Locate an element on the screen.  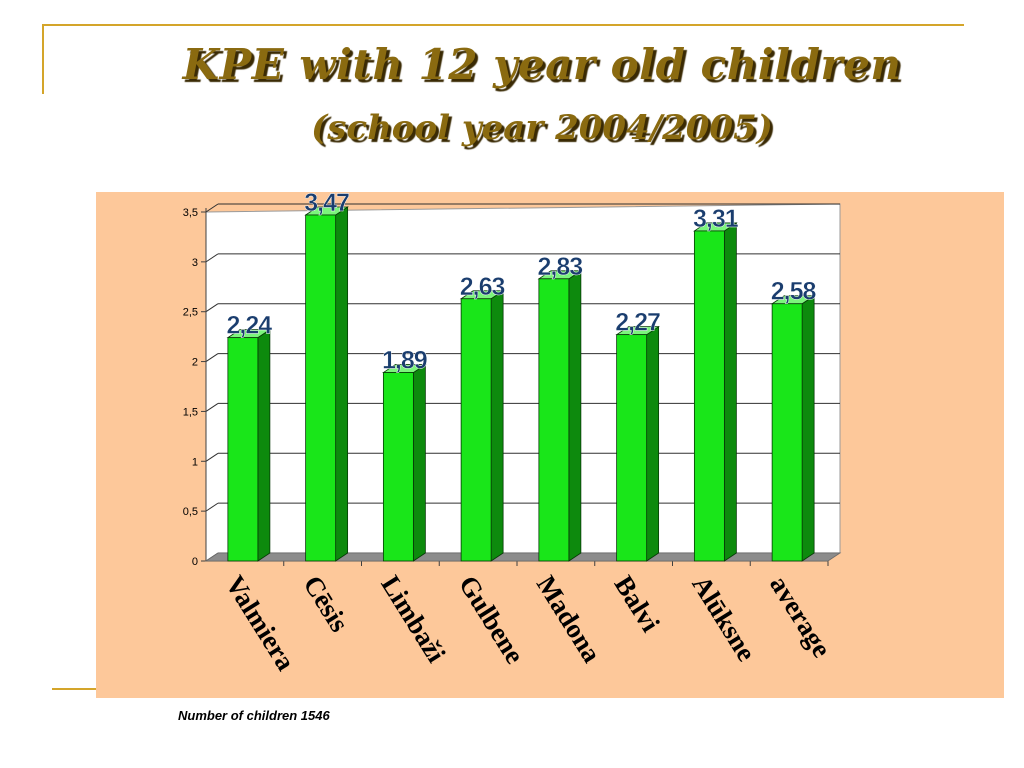
data-label: 2,27 is located at coordinates (637, 323).